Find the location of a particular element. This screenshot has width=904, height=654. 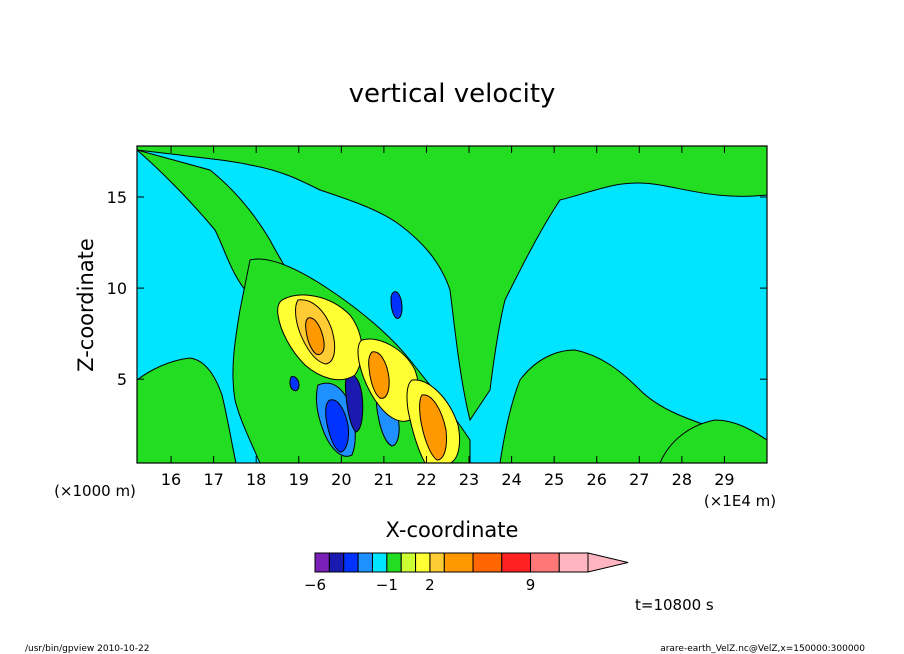

colorbar-label: 9 is located at coordinates (531, 585).